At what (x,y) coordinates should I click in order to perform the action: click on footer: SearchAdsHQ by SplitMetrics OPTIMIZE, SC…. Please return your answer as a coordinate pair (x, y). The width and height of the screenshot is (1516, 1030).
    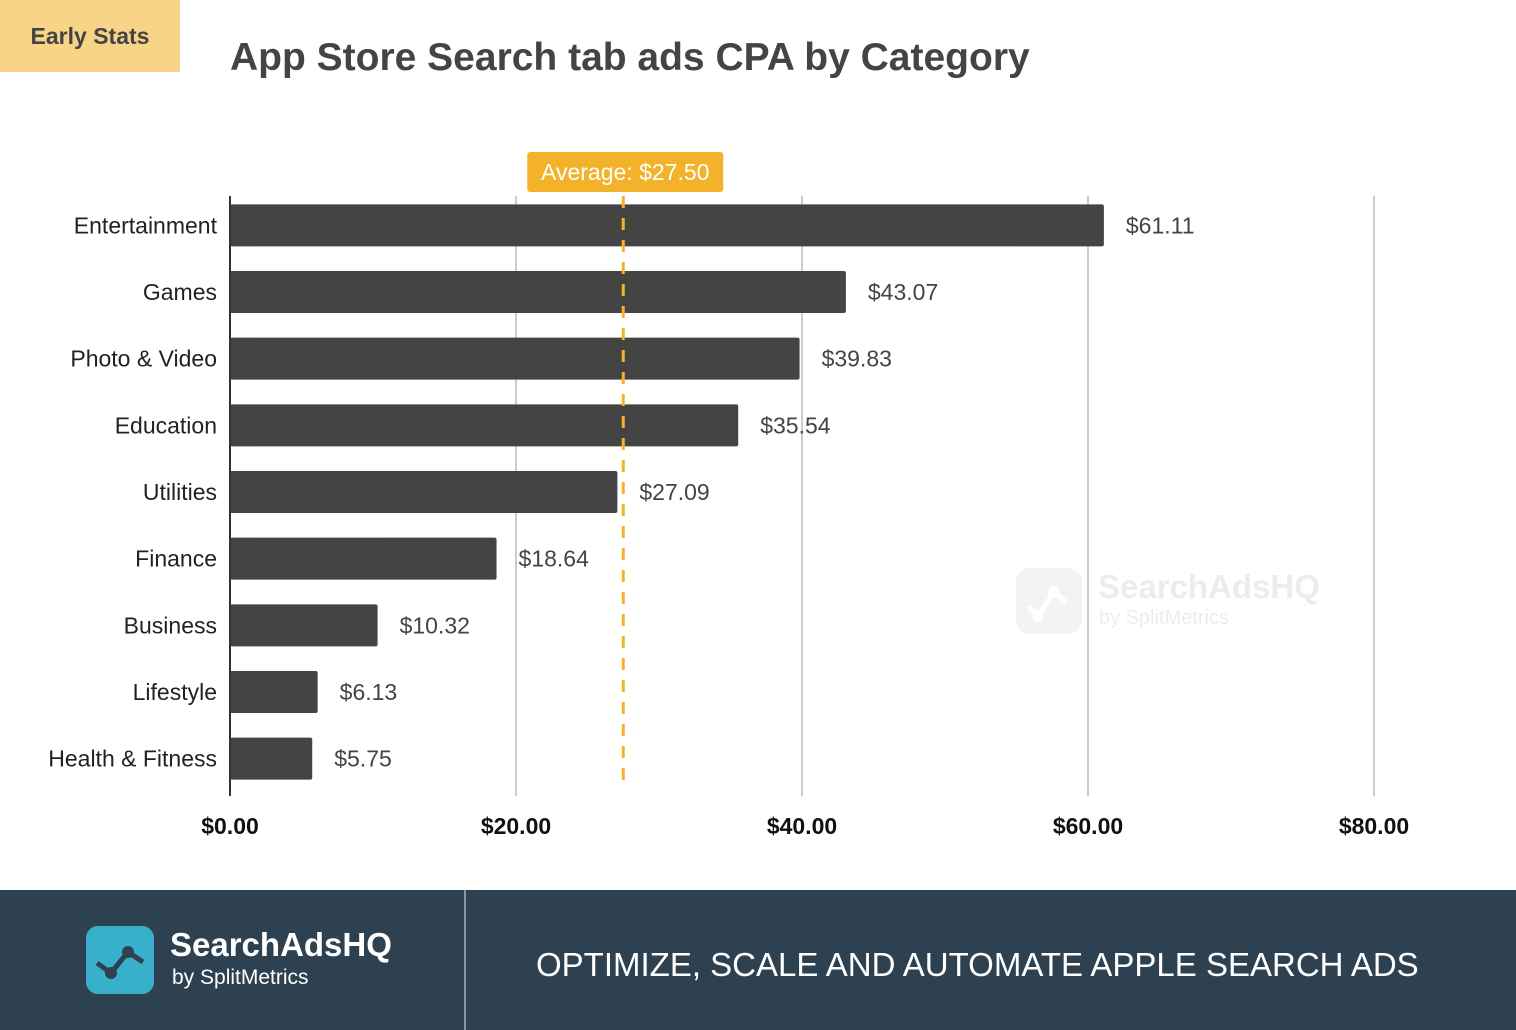
    Looking at the image, I should click on (758, 960).